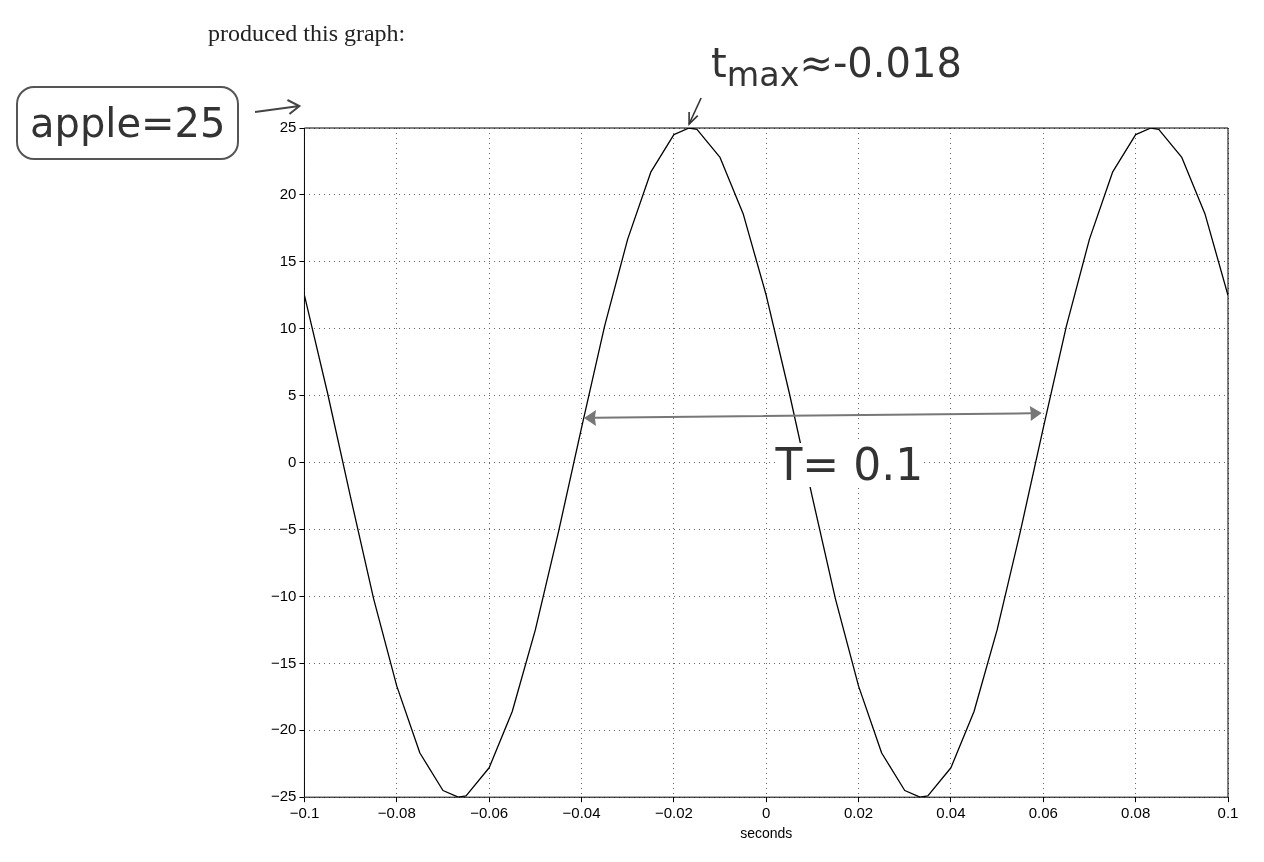 The image size is (1264, 862). Describe the element at coordinates (283, 595) in the screenshot. I see `y-tick-label: −10` at that location.